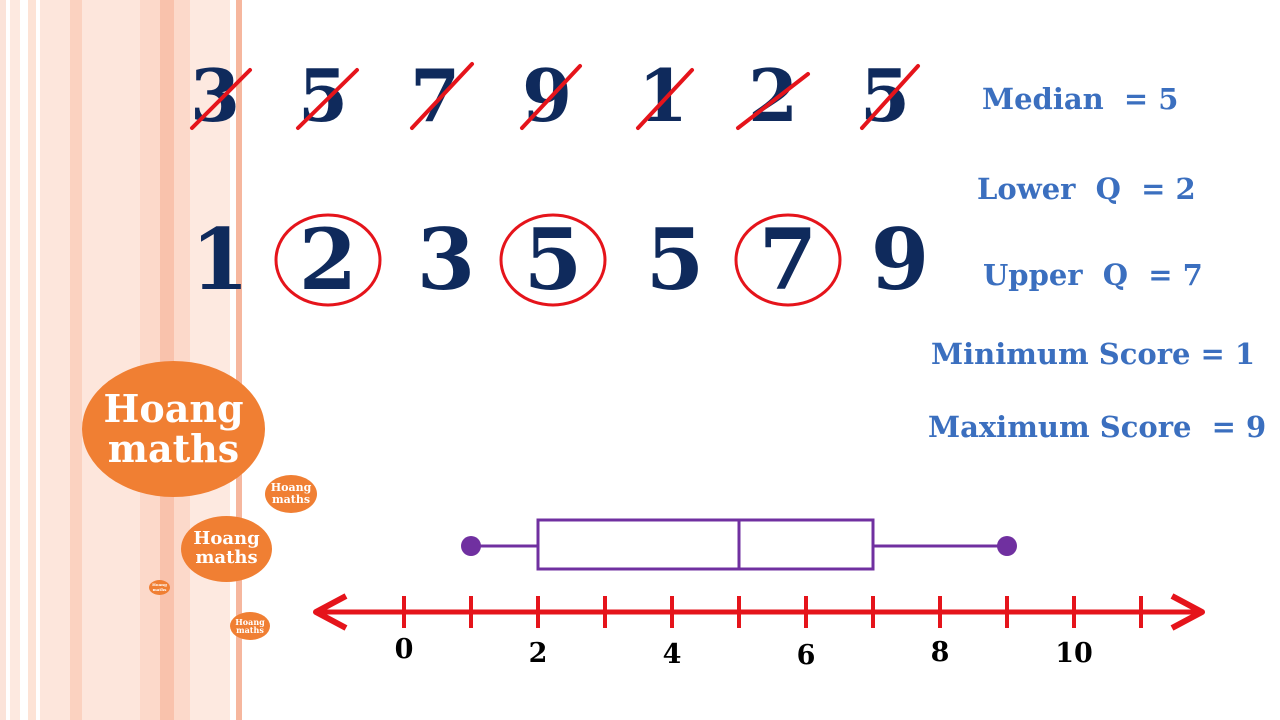 The width and height of the screenshot is (1280, 720). Describe the element at coordinates (538, 653) in the screenshot. I see `tick-label: 2` at that location.